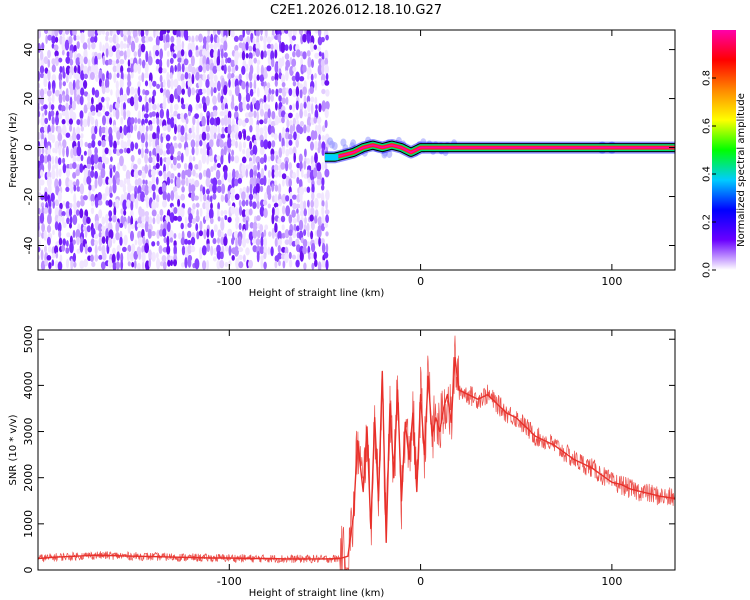 The width and height of the screenshot is (750, 600). I want to click on snr-y-axis-label: SNR (10 * v/v), so click(13, 449).